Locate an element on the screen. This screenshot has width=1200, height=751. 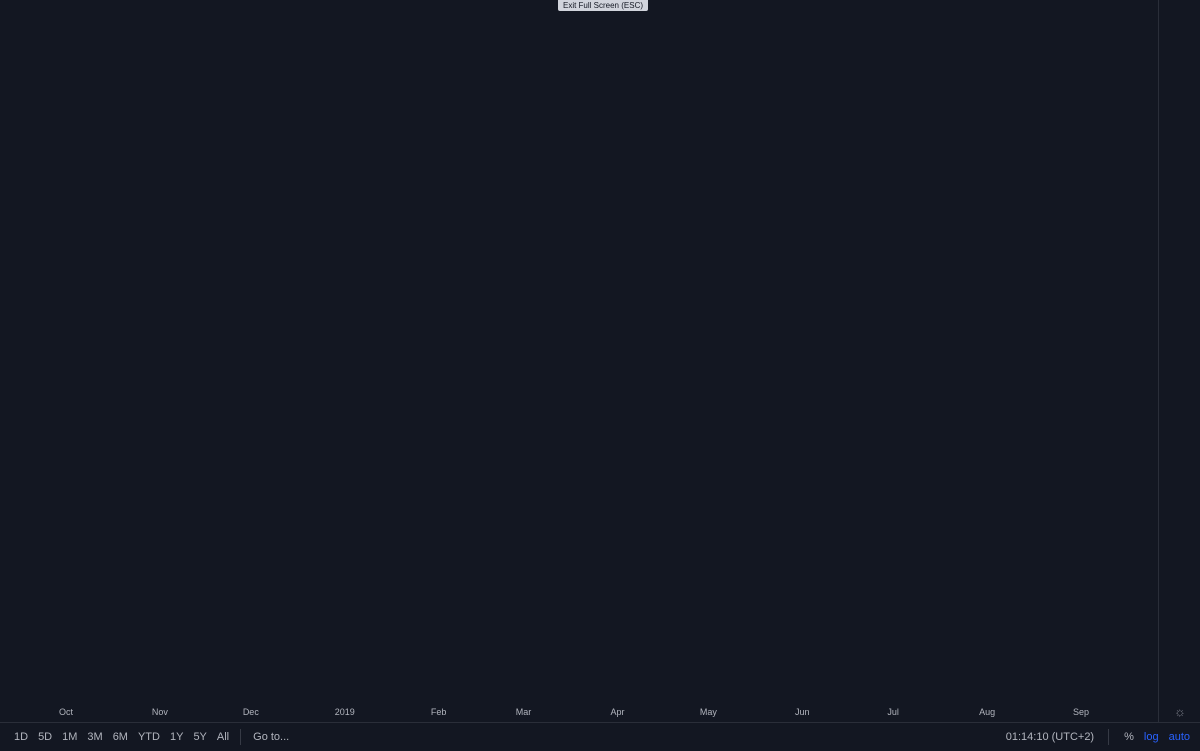
timeframe-1y: 1Y is located at coordinates (176, 737).